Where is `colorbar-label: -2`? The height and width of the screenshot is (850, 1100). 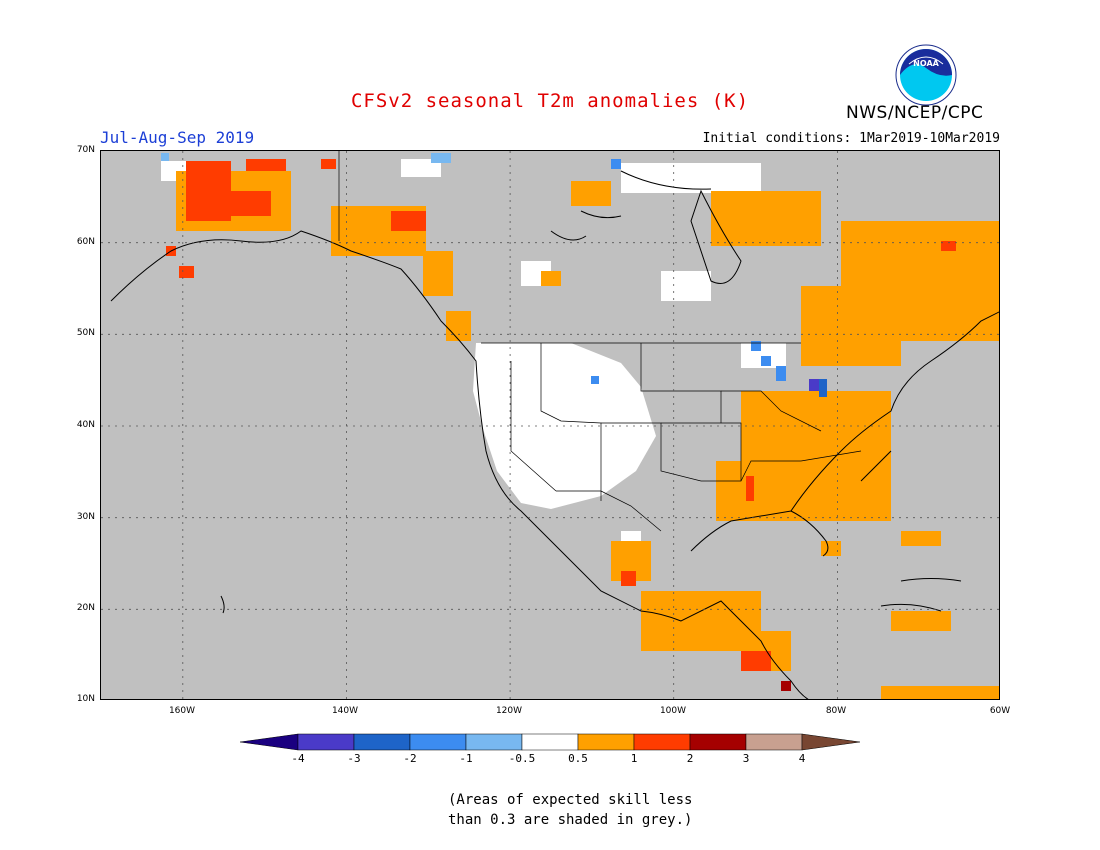
colorbar-label: -2 is located at coordinates (410, 758).